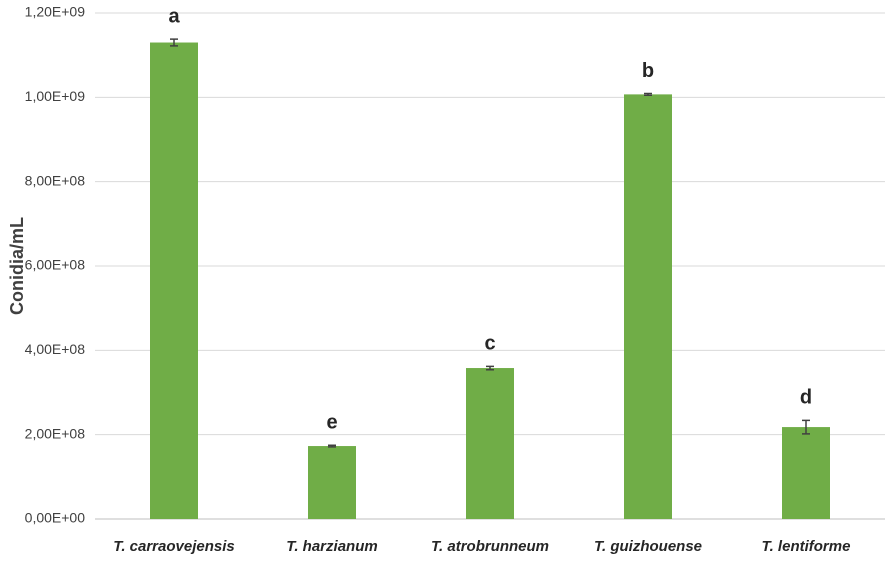 This screenshot has height=563, width=890. Describe the element at coordinates (55, 12) in the screenshot. I see `y-tick-label: 1,20E+09` at that location.